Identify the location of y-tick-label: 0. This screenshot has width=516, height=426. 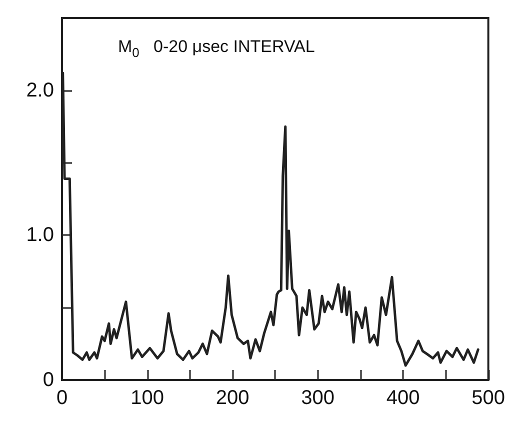
(48, 380).